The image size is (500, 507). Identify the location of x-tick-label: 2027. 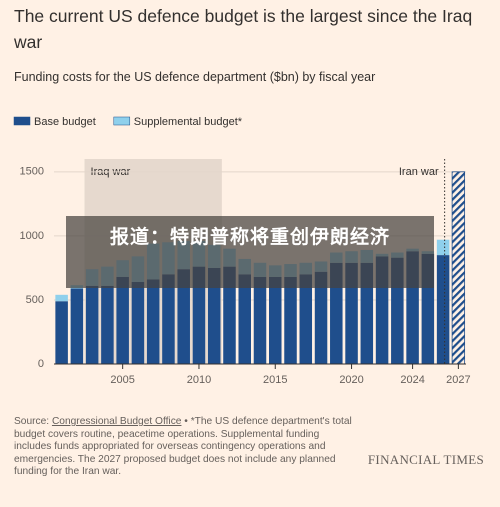
(458, 380).